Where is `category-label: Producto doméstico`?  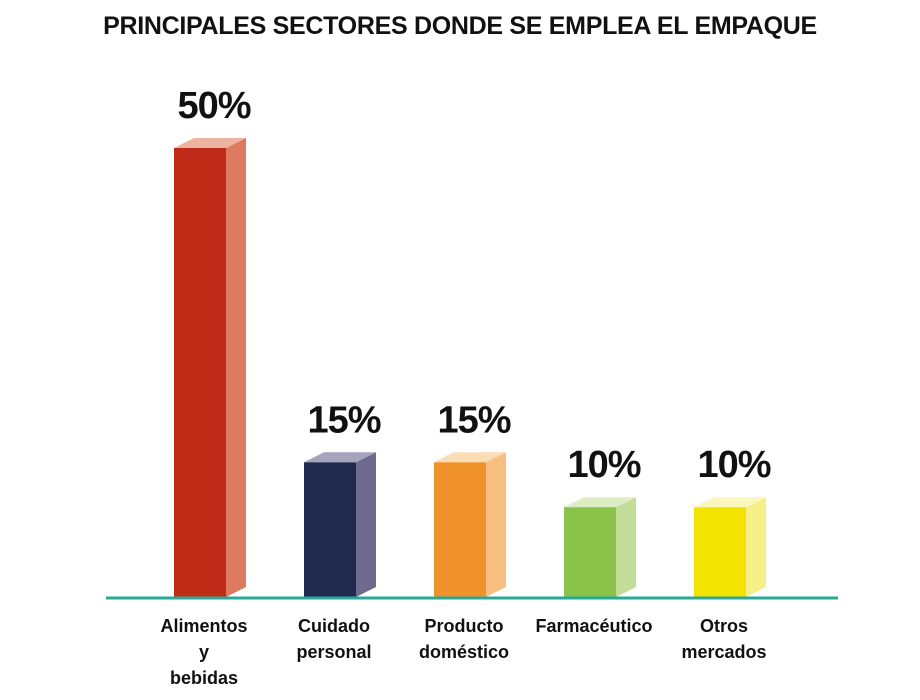
category-label: Producto doméstico is located at coordinates (464, 639).